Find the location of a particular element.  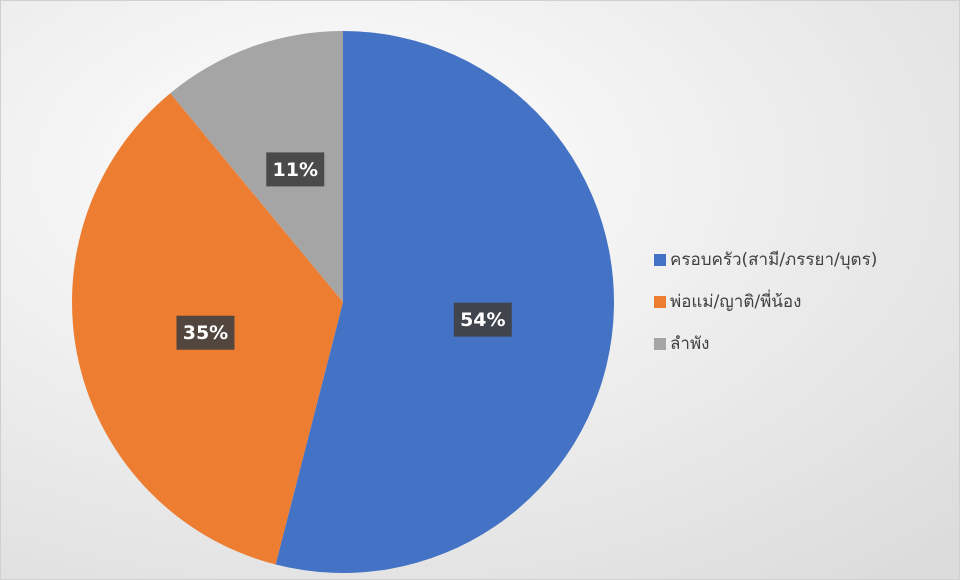

legend-label: ครอบครัว(สามี/ภรรยา/บุตร) is located at coordinates (773, 260).